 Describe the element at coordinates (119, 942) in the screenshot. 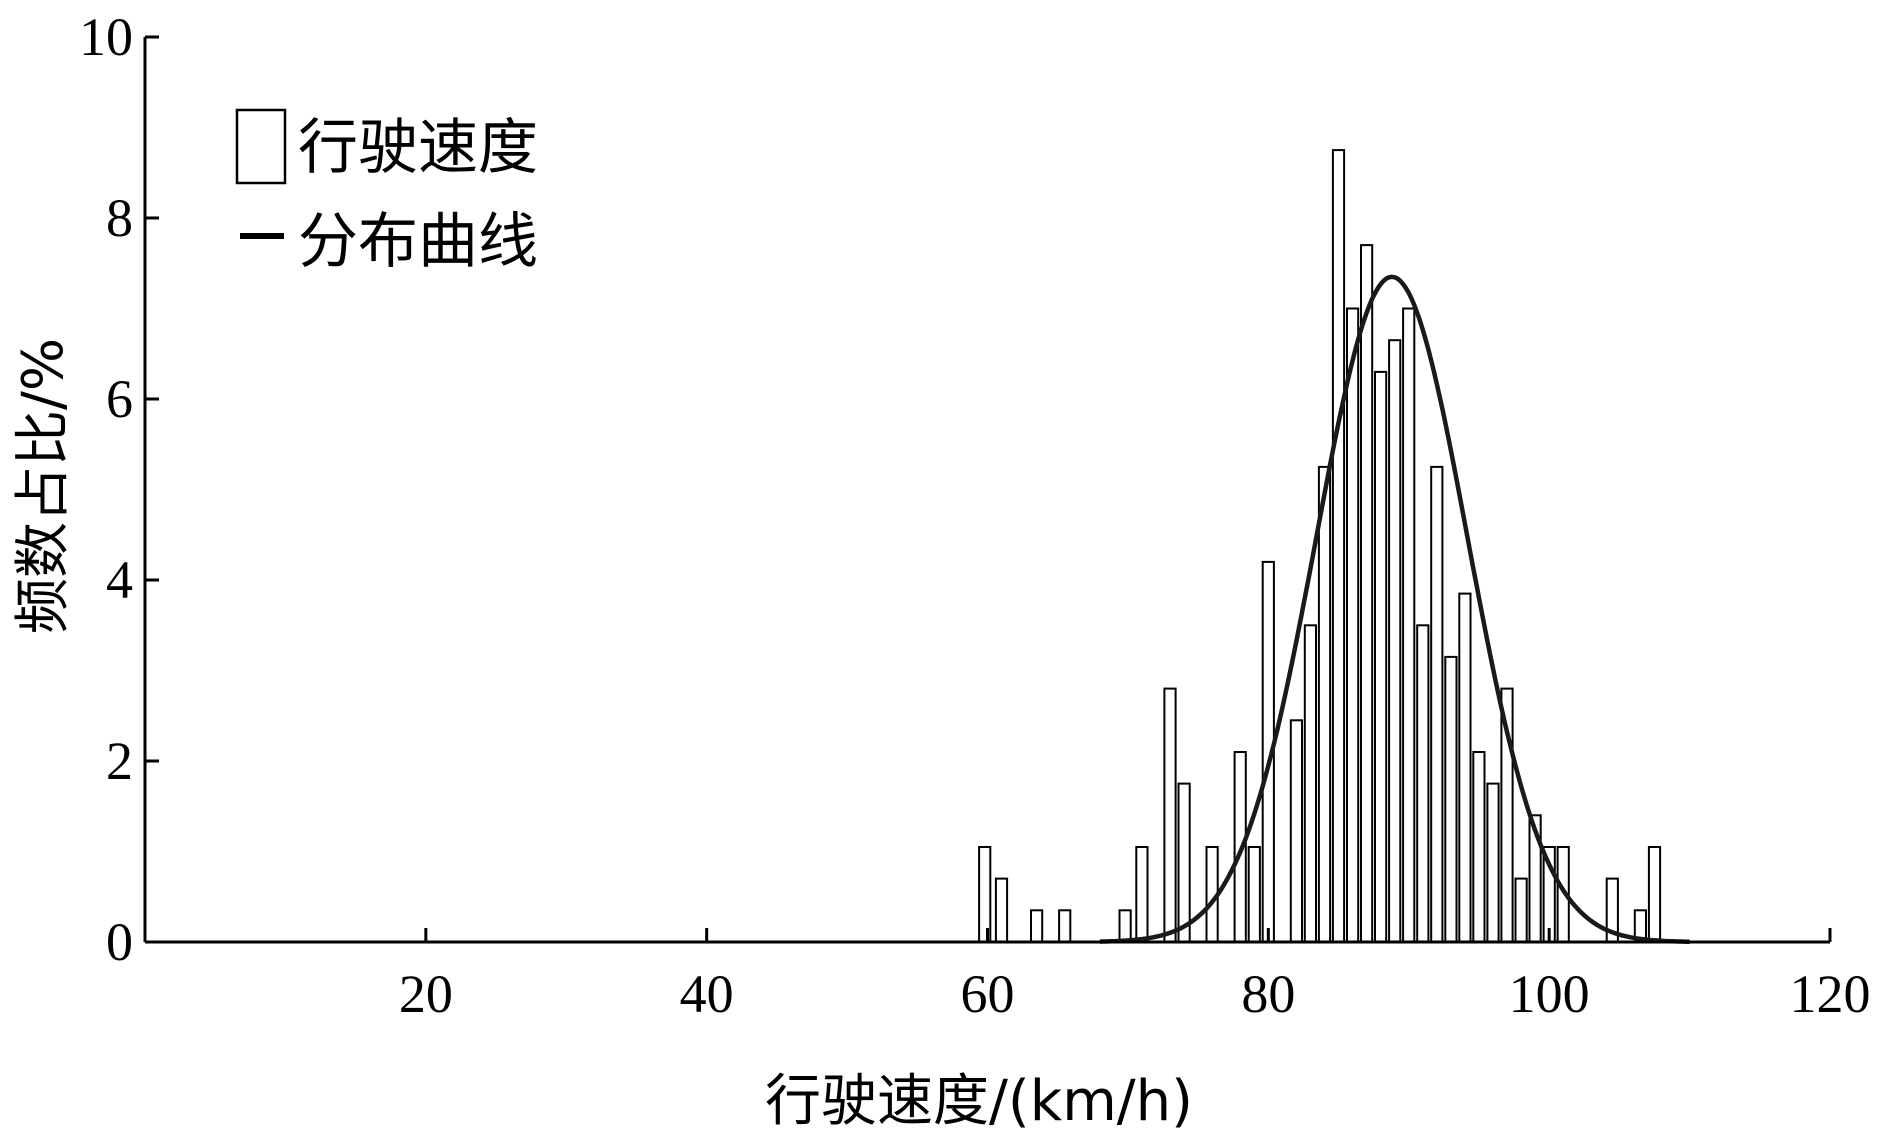

I see `y-tick-label: 0` at that location.